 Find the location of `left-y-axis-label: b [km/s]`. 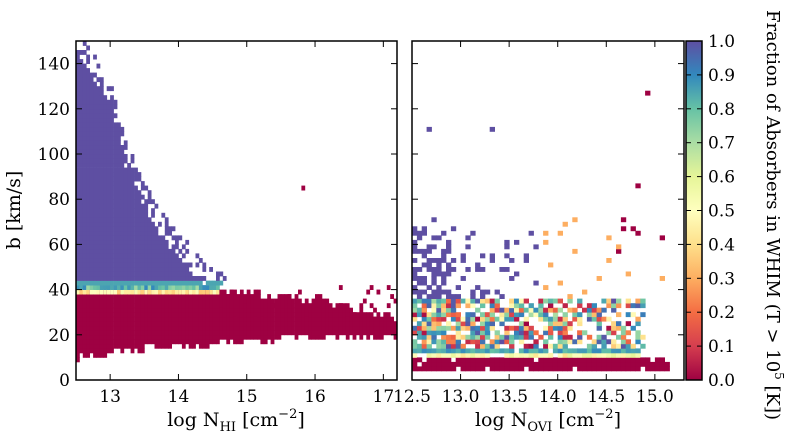

left-y-axis-label: b [km/s] is located at coordinates (14, 210).